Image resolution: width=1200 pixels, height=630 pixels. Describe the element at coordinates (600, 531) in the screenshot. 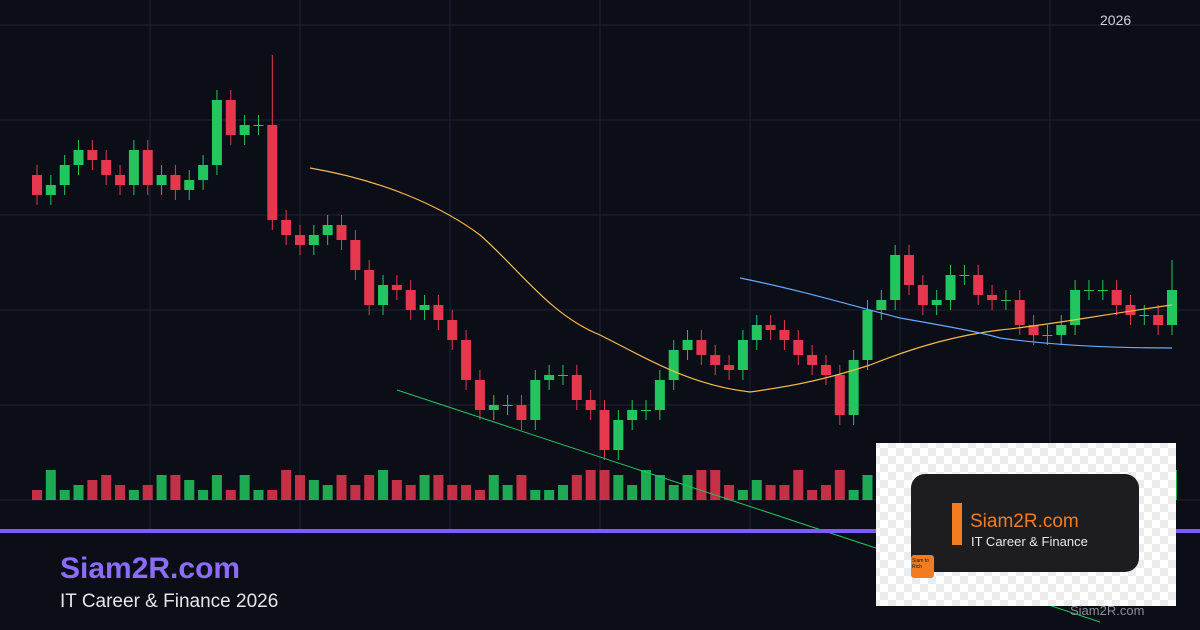

I see `divider` at that location.